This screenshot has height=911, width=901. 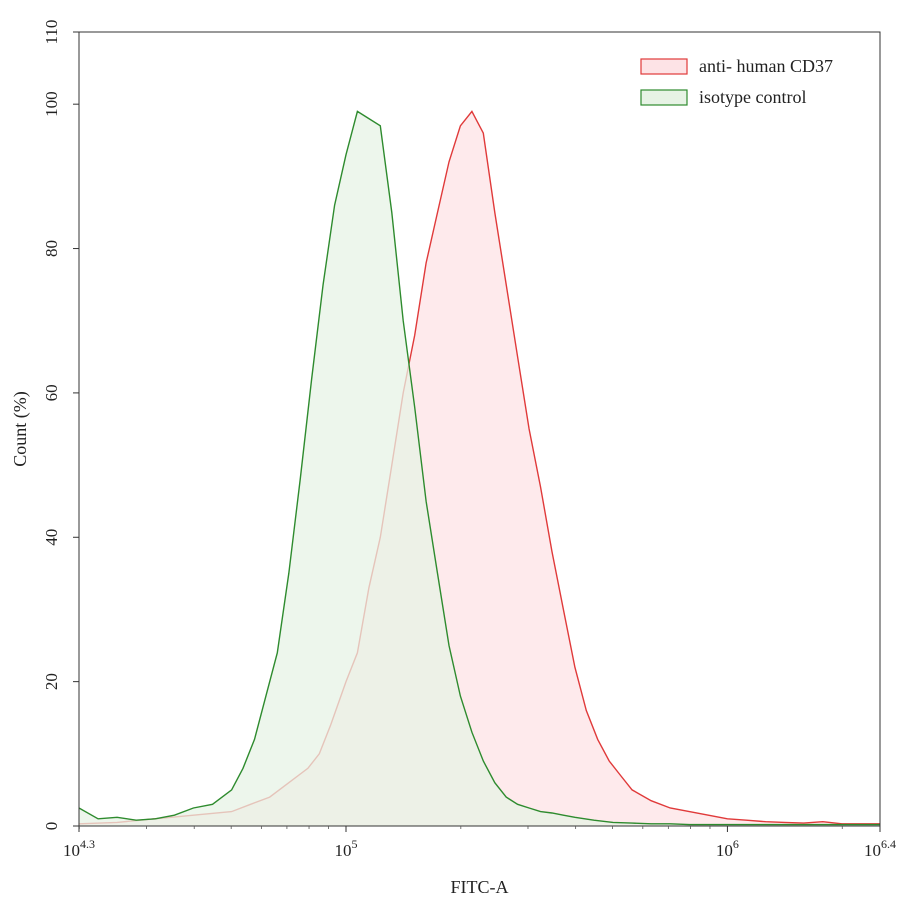 I want to click on x-tick-label: 106.4, so click(x=880, y=848).